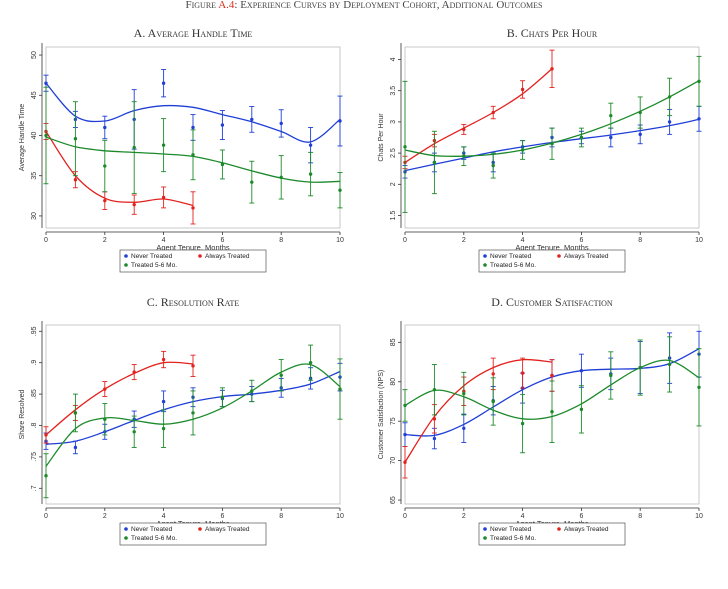 This screenshot has width=728, height=589. Describe the element at coordinates (192, 247) in the screenshot. I see `x-axis-label: Agent Tenure, Months` at that location.